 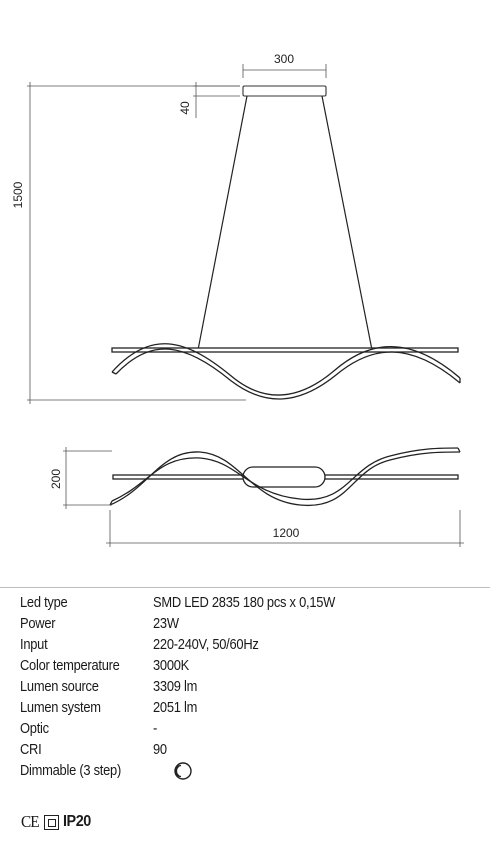 I want to click on spec-value: 23W, so click(x=166, y=623).